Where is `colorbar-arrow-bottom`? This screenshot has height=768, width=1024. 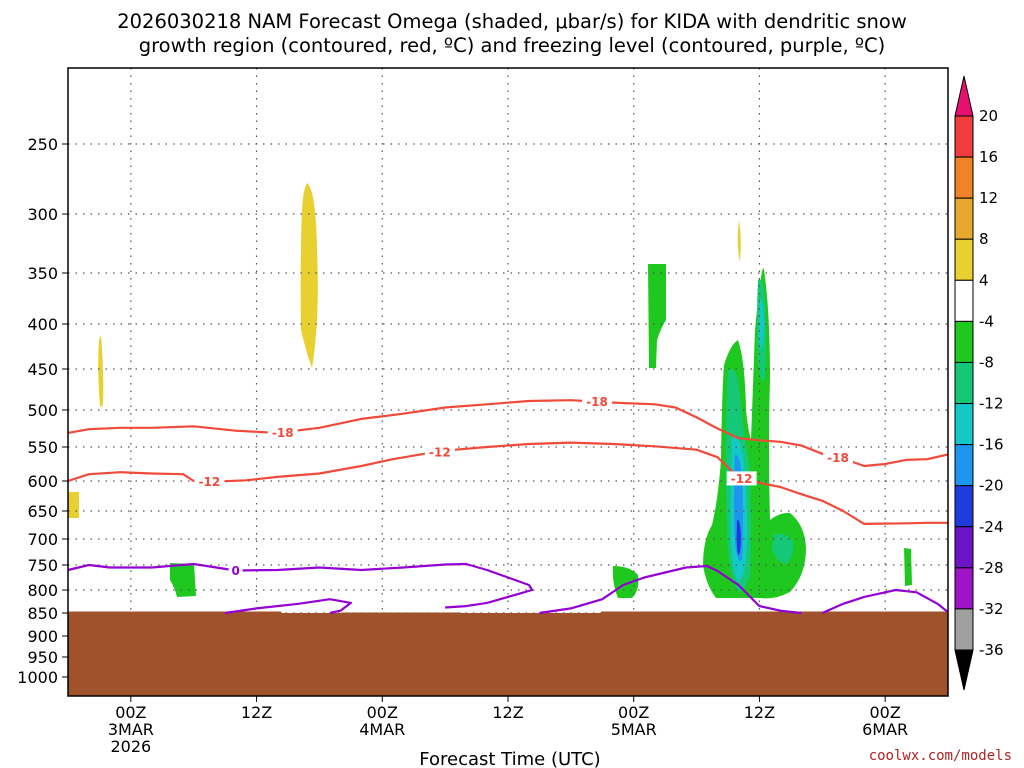
colorbar-arrow-bottom is located at coordinates (964, 670).